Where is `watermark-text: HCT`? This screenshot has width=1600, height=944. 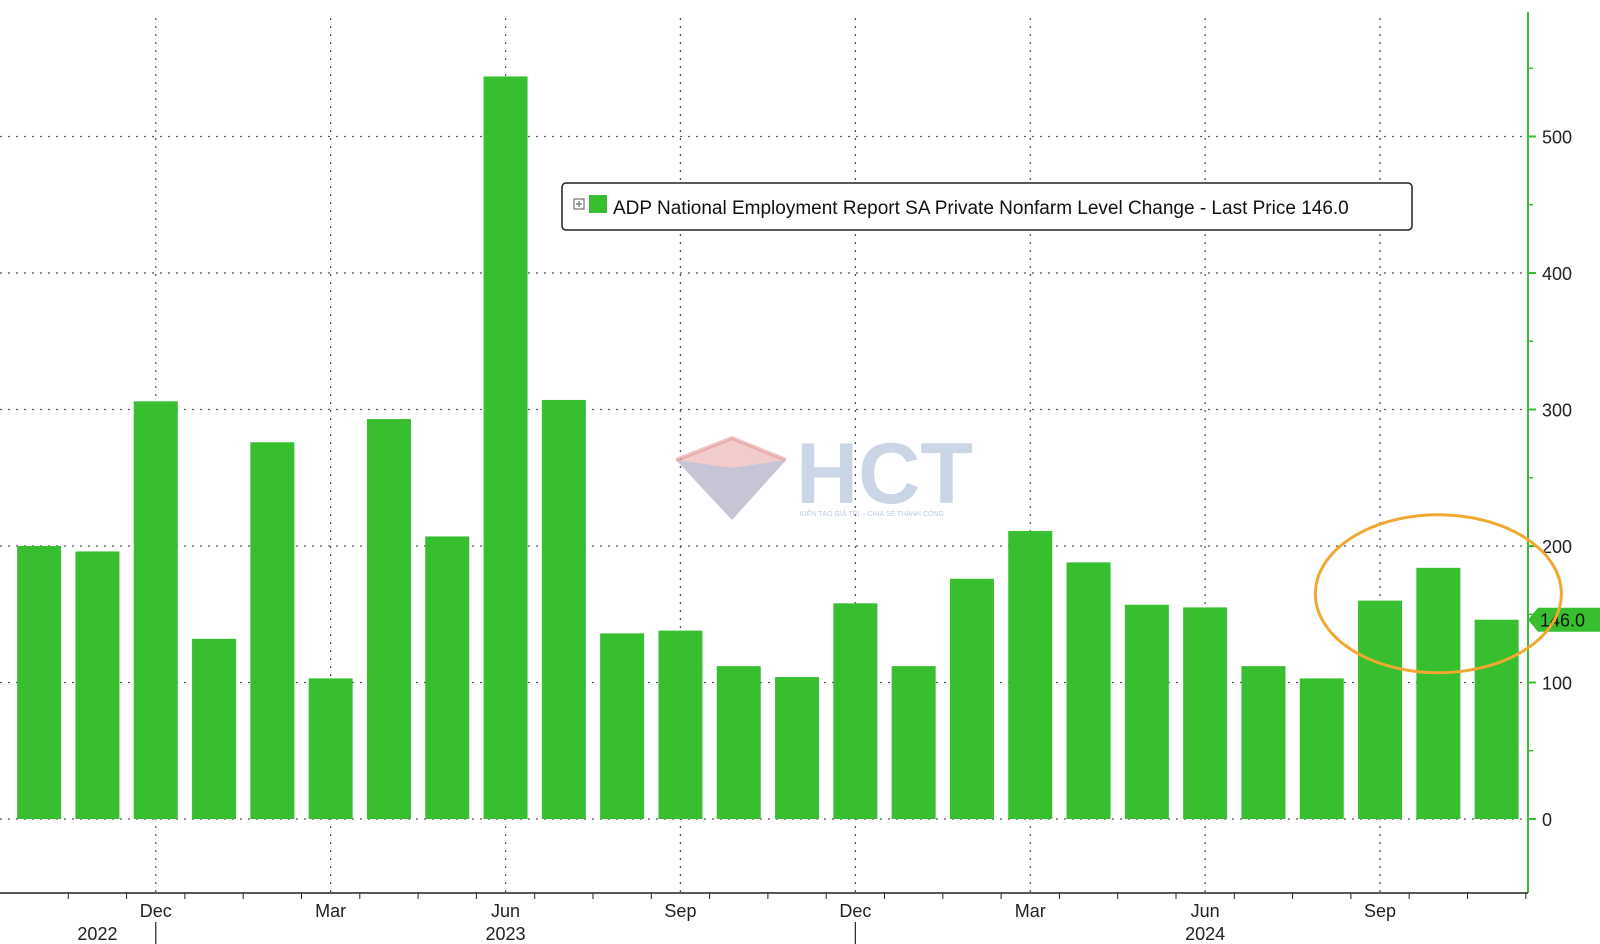 watermark-text: HCT is located at coordinates (884, 474).